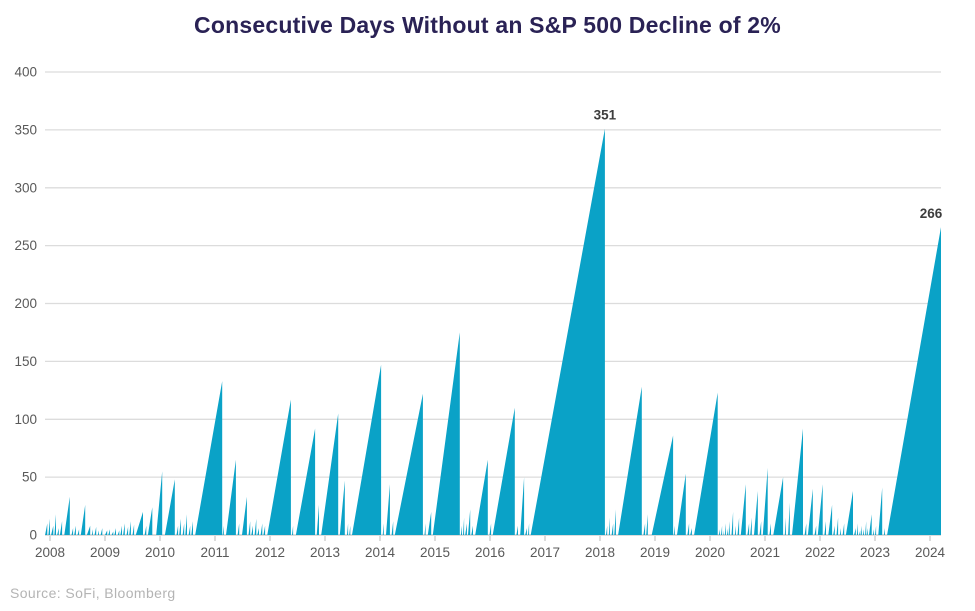 The height and width of the screenshot is (611, 975). What do you see at coordinates (490, 552) in the screenshot?
I see `x-tick-label-2016: 2016` at bounding box center [490, 552].